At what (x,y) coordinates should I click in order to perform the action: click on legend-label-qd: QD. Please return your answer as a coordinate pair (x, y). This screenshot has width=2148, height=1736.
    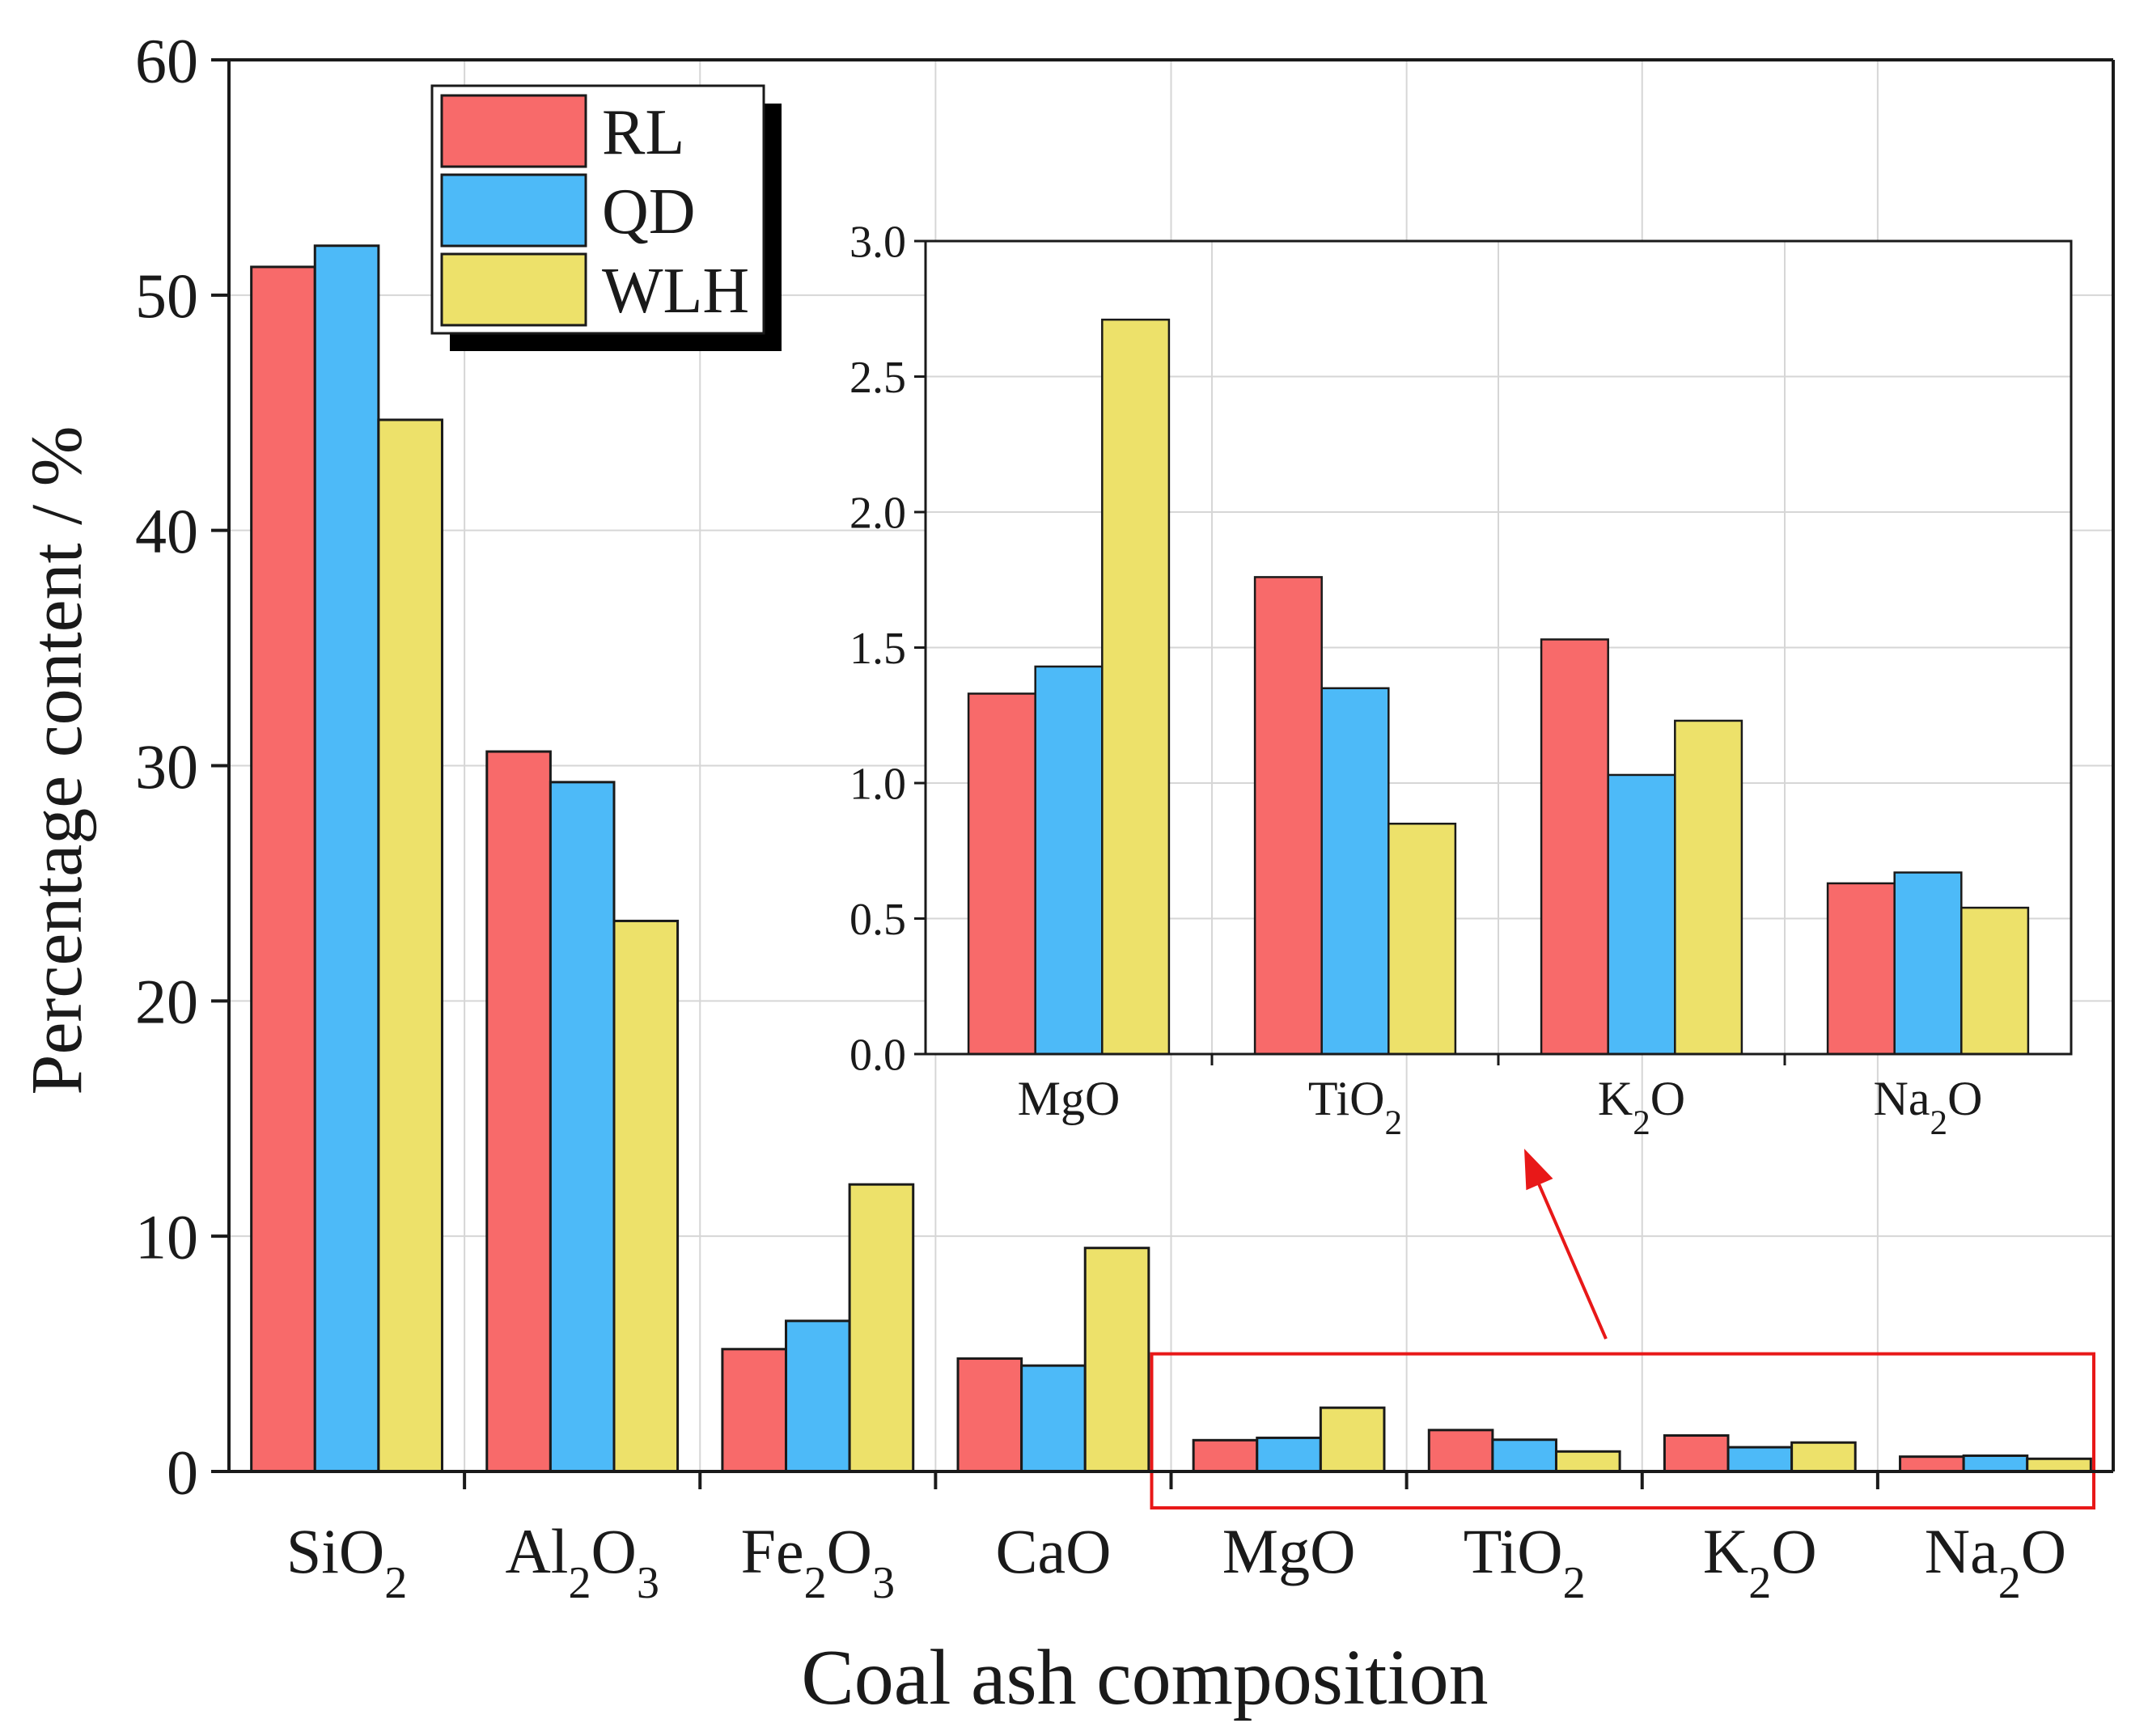
    Looking at the image, I should click on (649, 212).